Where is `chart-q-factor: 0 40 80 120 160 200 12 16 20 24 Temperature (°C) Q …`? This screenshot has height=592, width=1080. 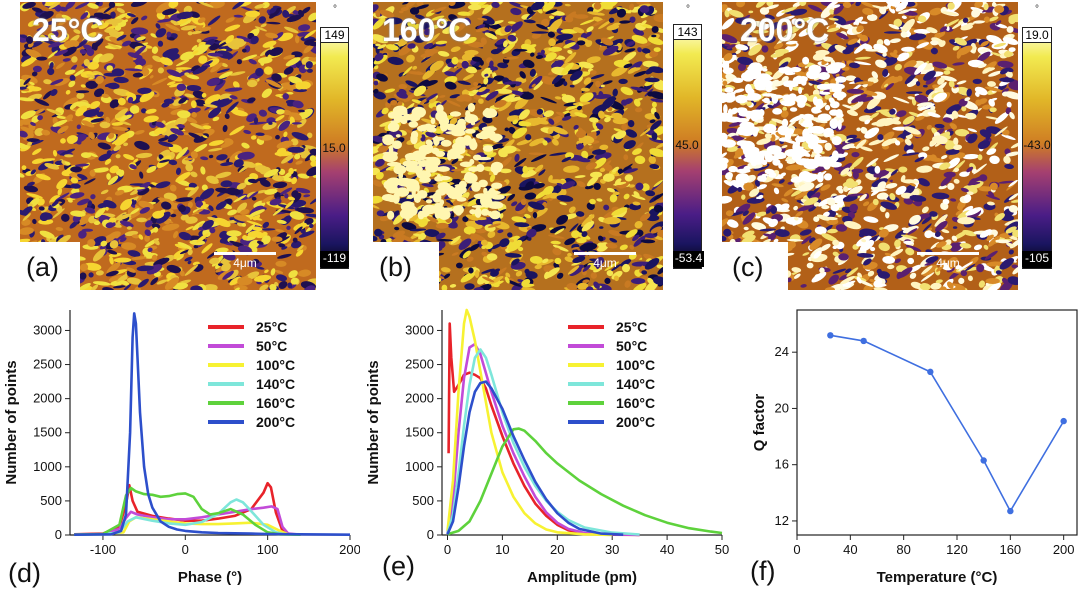 chart-q-factor: 0 40 80 120 160 200 12 16 20 24 Temperature (°C) Q … is located at coordinates (914, 447).